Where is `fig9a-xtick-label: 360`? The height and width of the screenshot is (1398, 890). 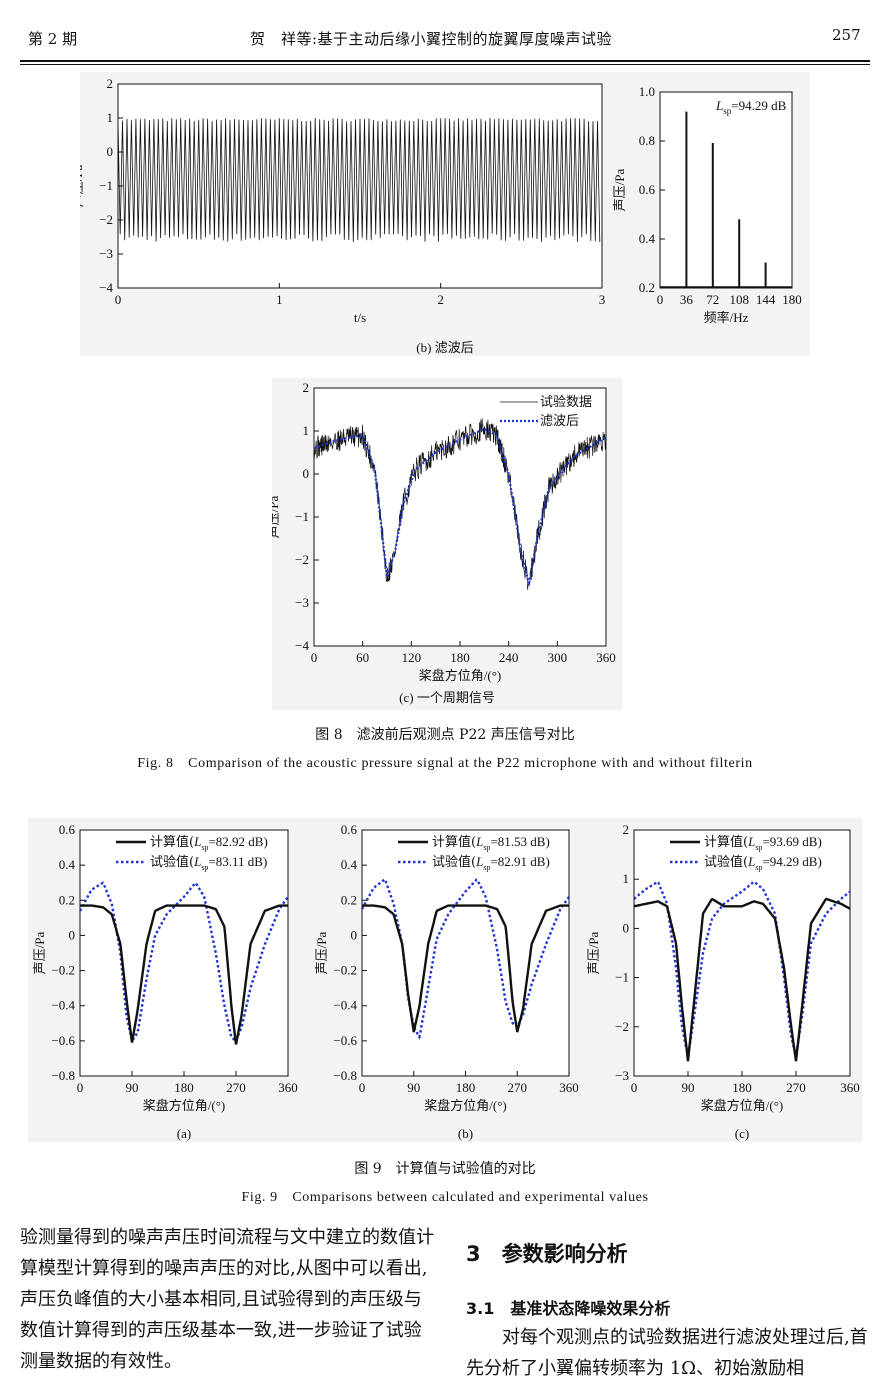 fig9a-xtick-label: 360 is located at coordinates (288, 1087).